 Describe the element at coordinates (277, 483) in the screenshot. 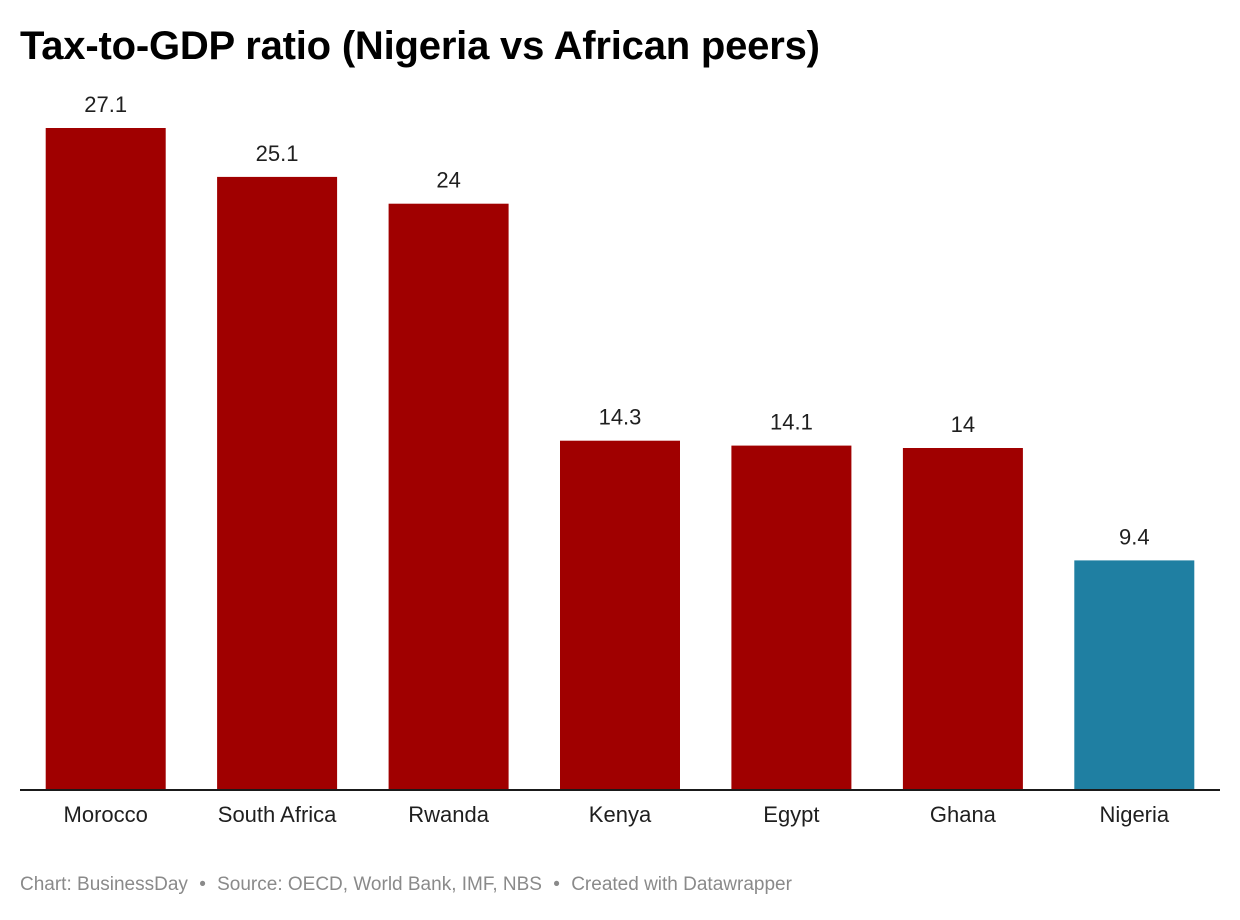

I see `bar-south-africa` at that location.